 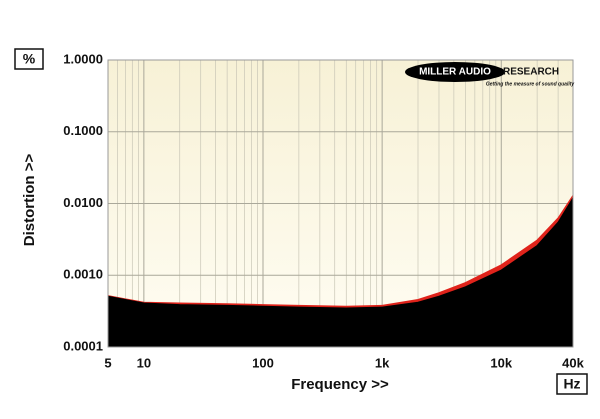 What do you see at coordinates (29, 200) in the screenshot?
I see `y-axis-title: Distortion >>` at bounding box center [29, 200].